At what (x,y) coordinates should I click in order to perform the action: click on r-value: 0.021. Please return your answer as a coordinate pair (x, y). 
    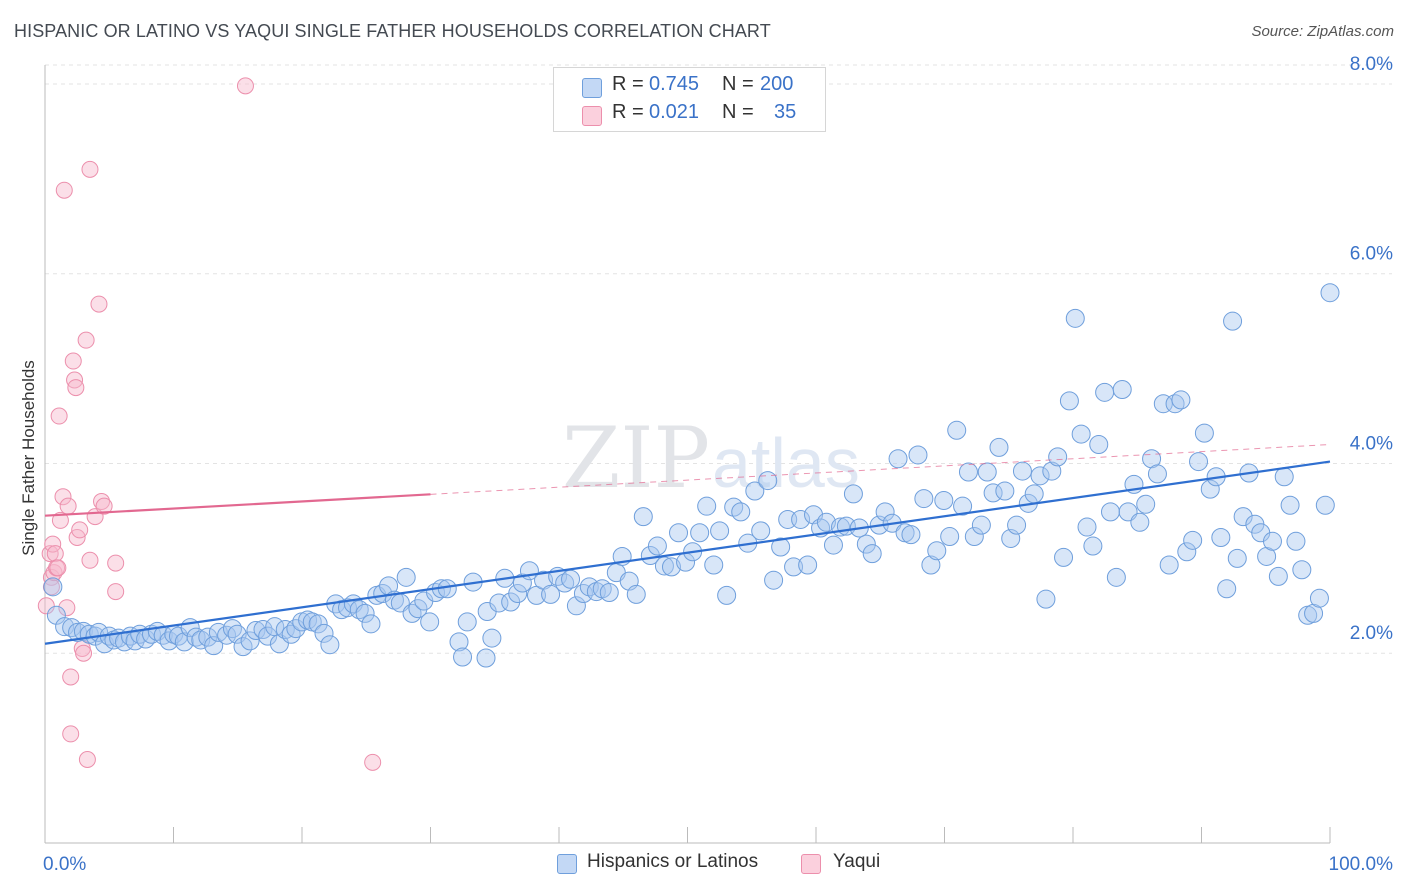
    Looking at the image, I should click on (674, 112).